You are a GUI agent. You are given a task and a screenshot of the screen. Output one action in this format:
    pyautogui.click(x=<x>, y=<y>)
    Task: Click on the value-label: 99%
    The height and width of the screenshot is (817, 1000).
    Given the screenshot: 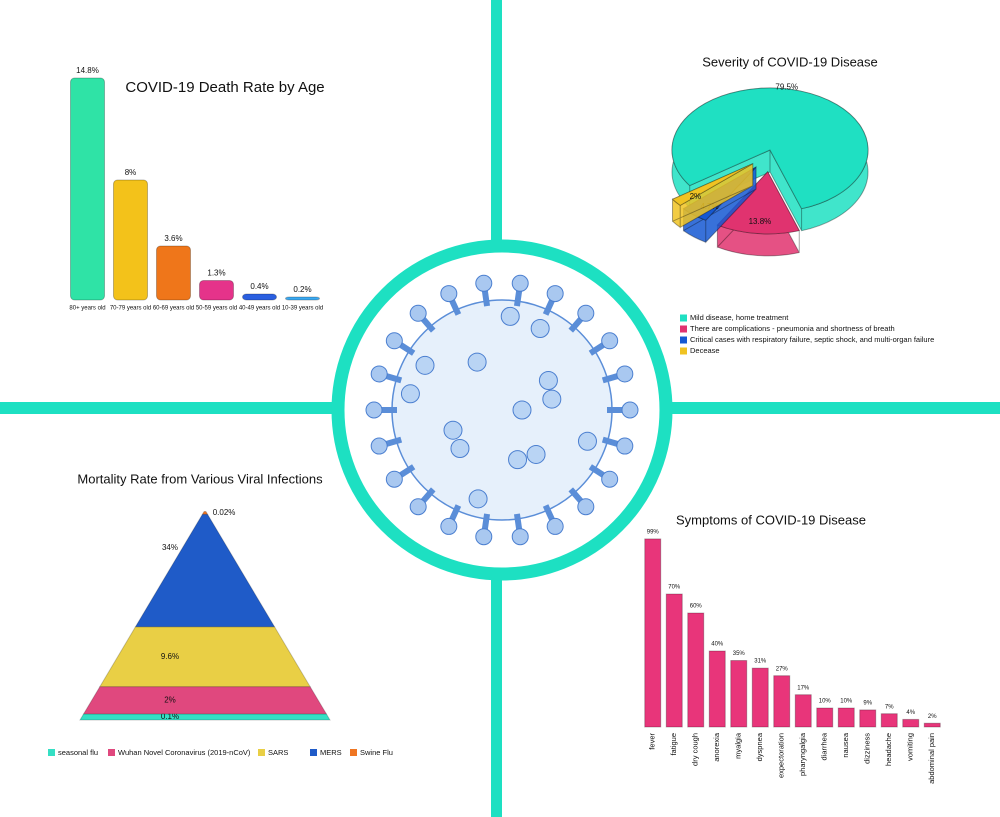 What is the action you would take?
    pyautogui.click(x=653, y=532)
    